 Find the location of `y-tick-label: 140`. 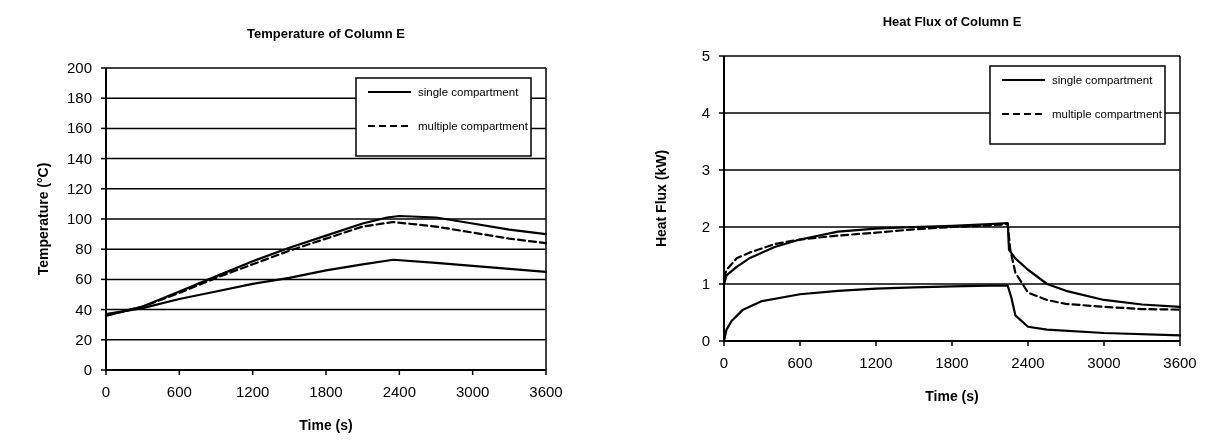

y-tick-label: 140 is located at coordinates (79, 158).